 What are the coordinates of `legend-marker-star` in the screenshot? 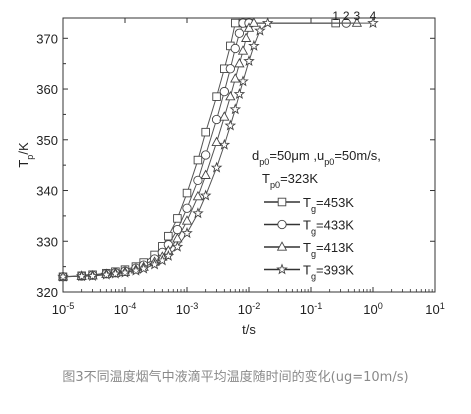 It's located at (282, 269).